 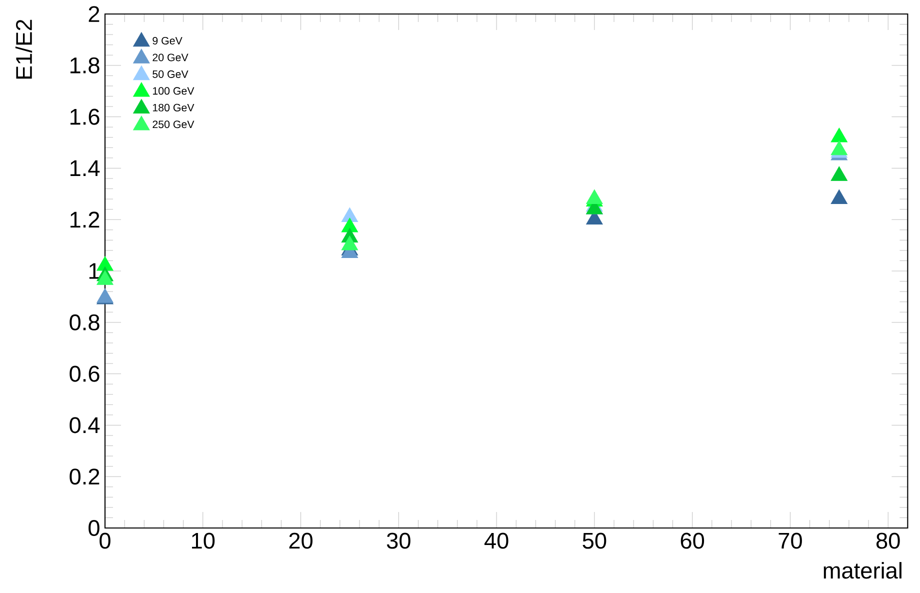 What do you see at coordinates (692, 540) in the screenshot?
I see `x-tick-label: 60` at bounding box center [692, 540].